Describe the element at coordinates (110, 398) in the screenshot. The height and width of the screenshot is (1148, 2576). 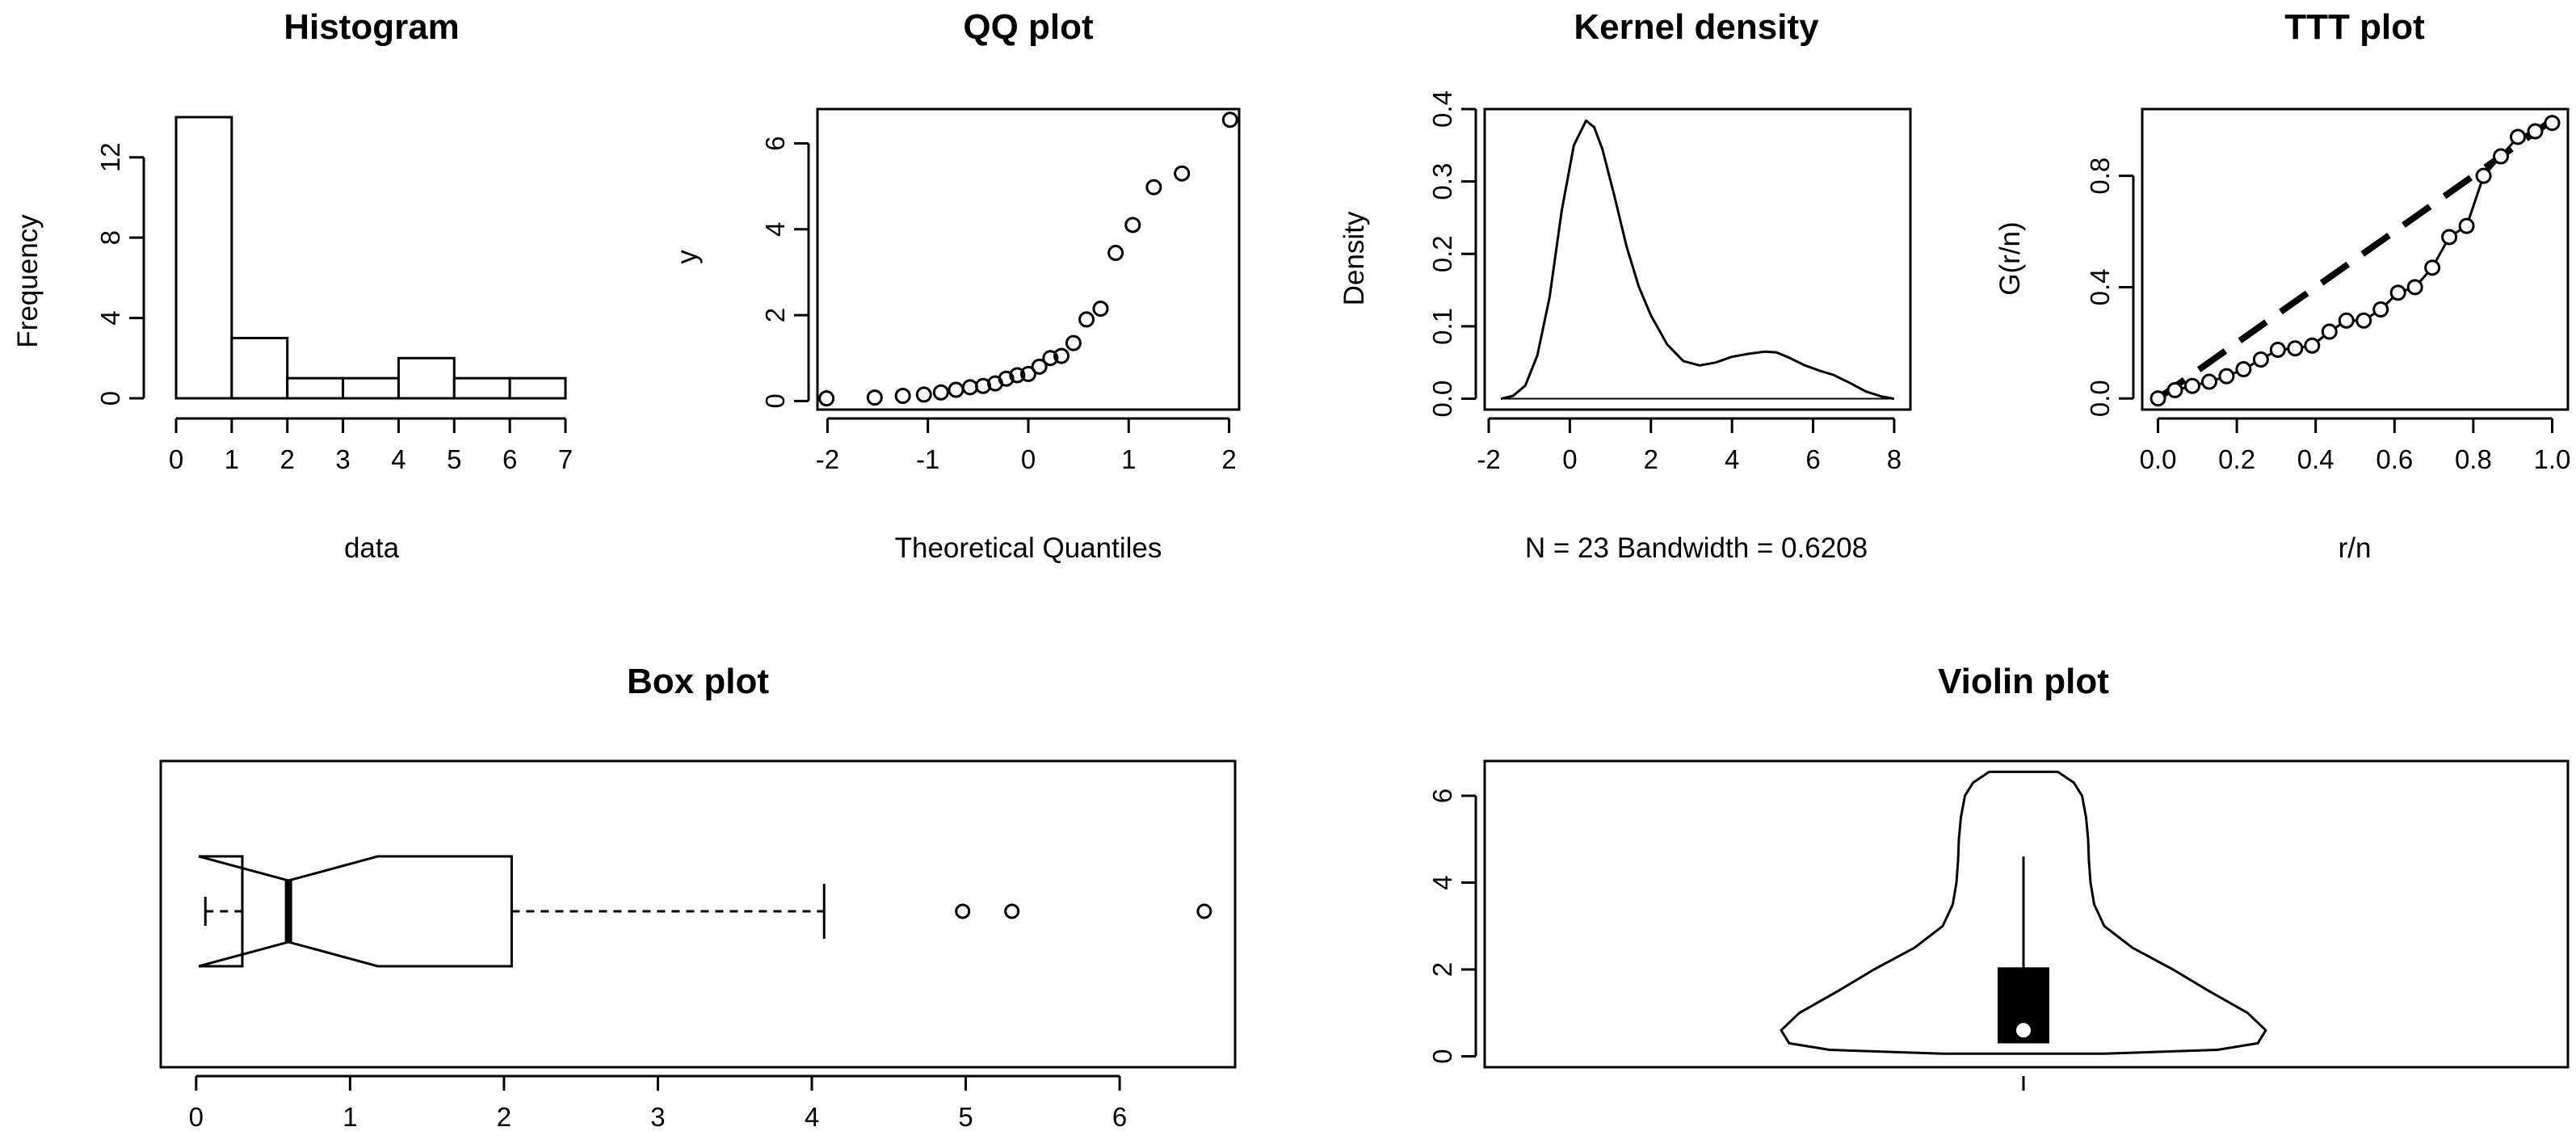
I see `histogram-y-tick-label: 0` at that location.